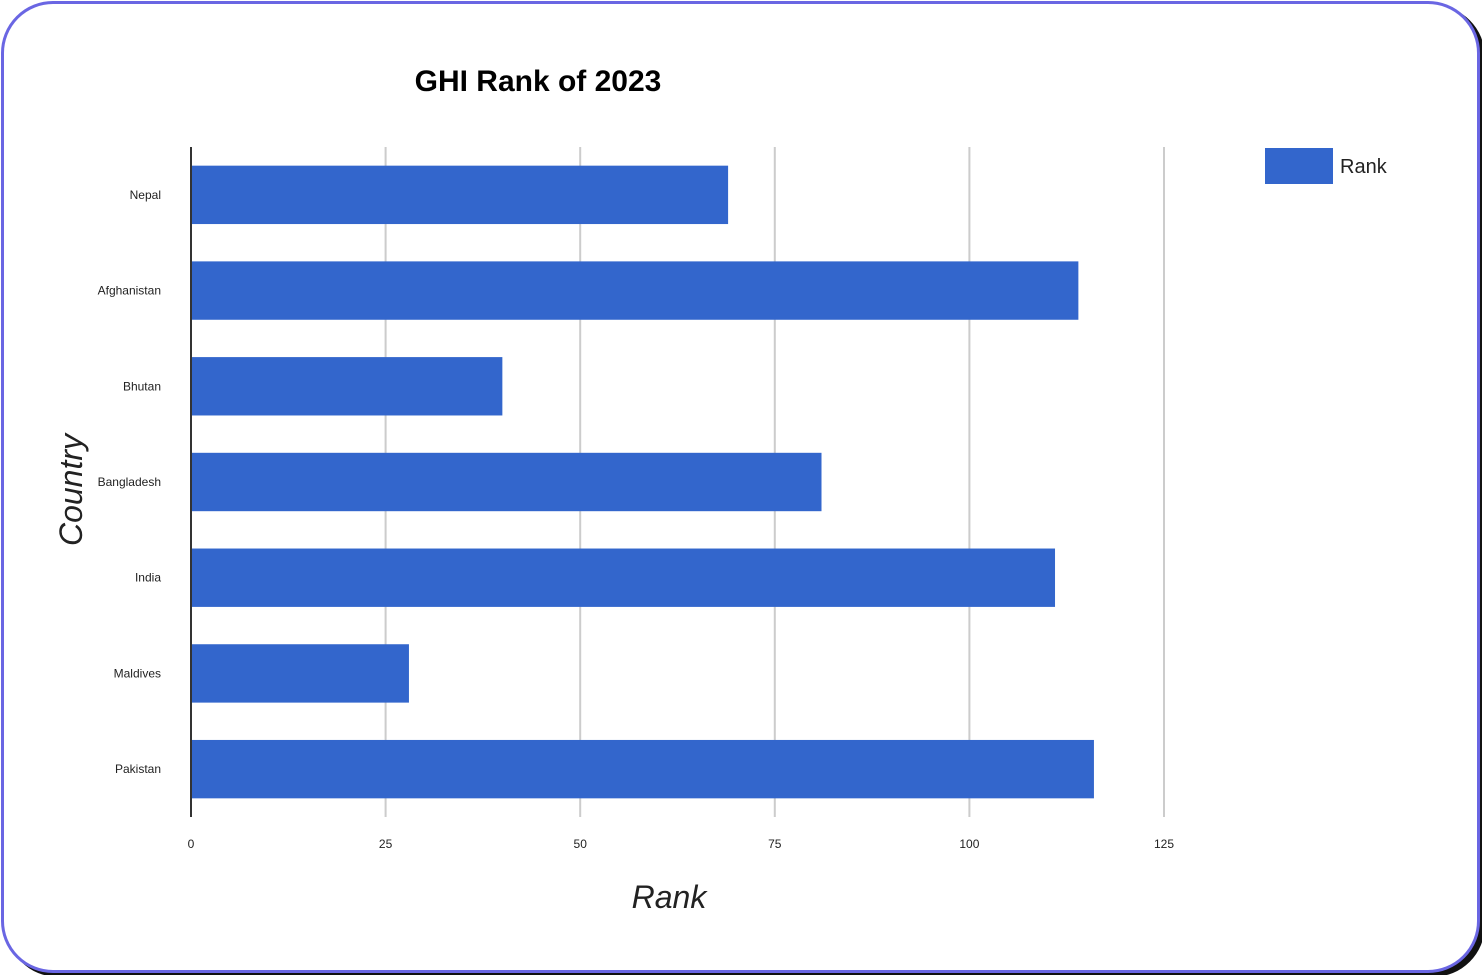 This screenshot has height=975, width=1482. I want to click on category-label: India, so click(148, 578).